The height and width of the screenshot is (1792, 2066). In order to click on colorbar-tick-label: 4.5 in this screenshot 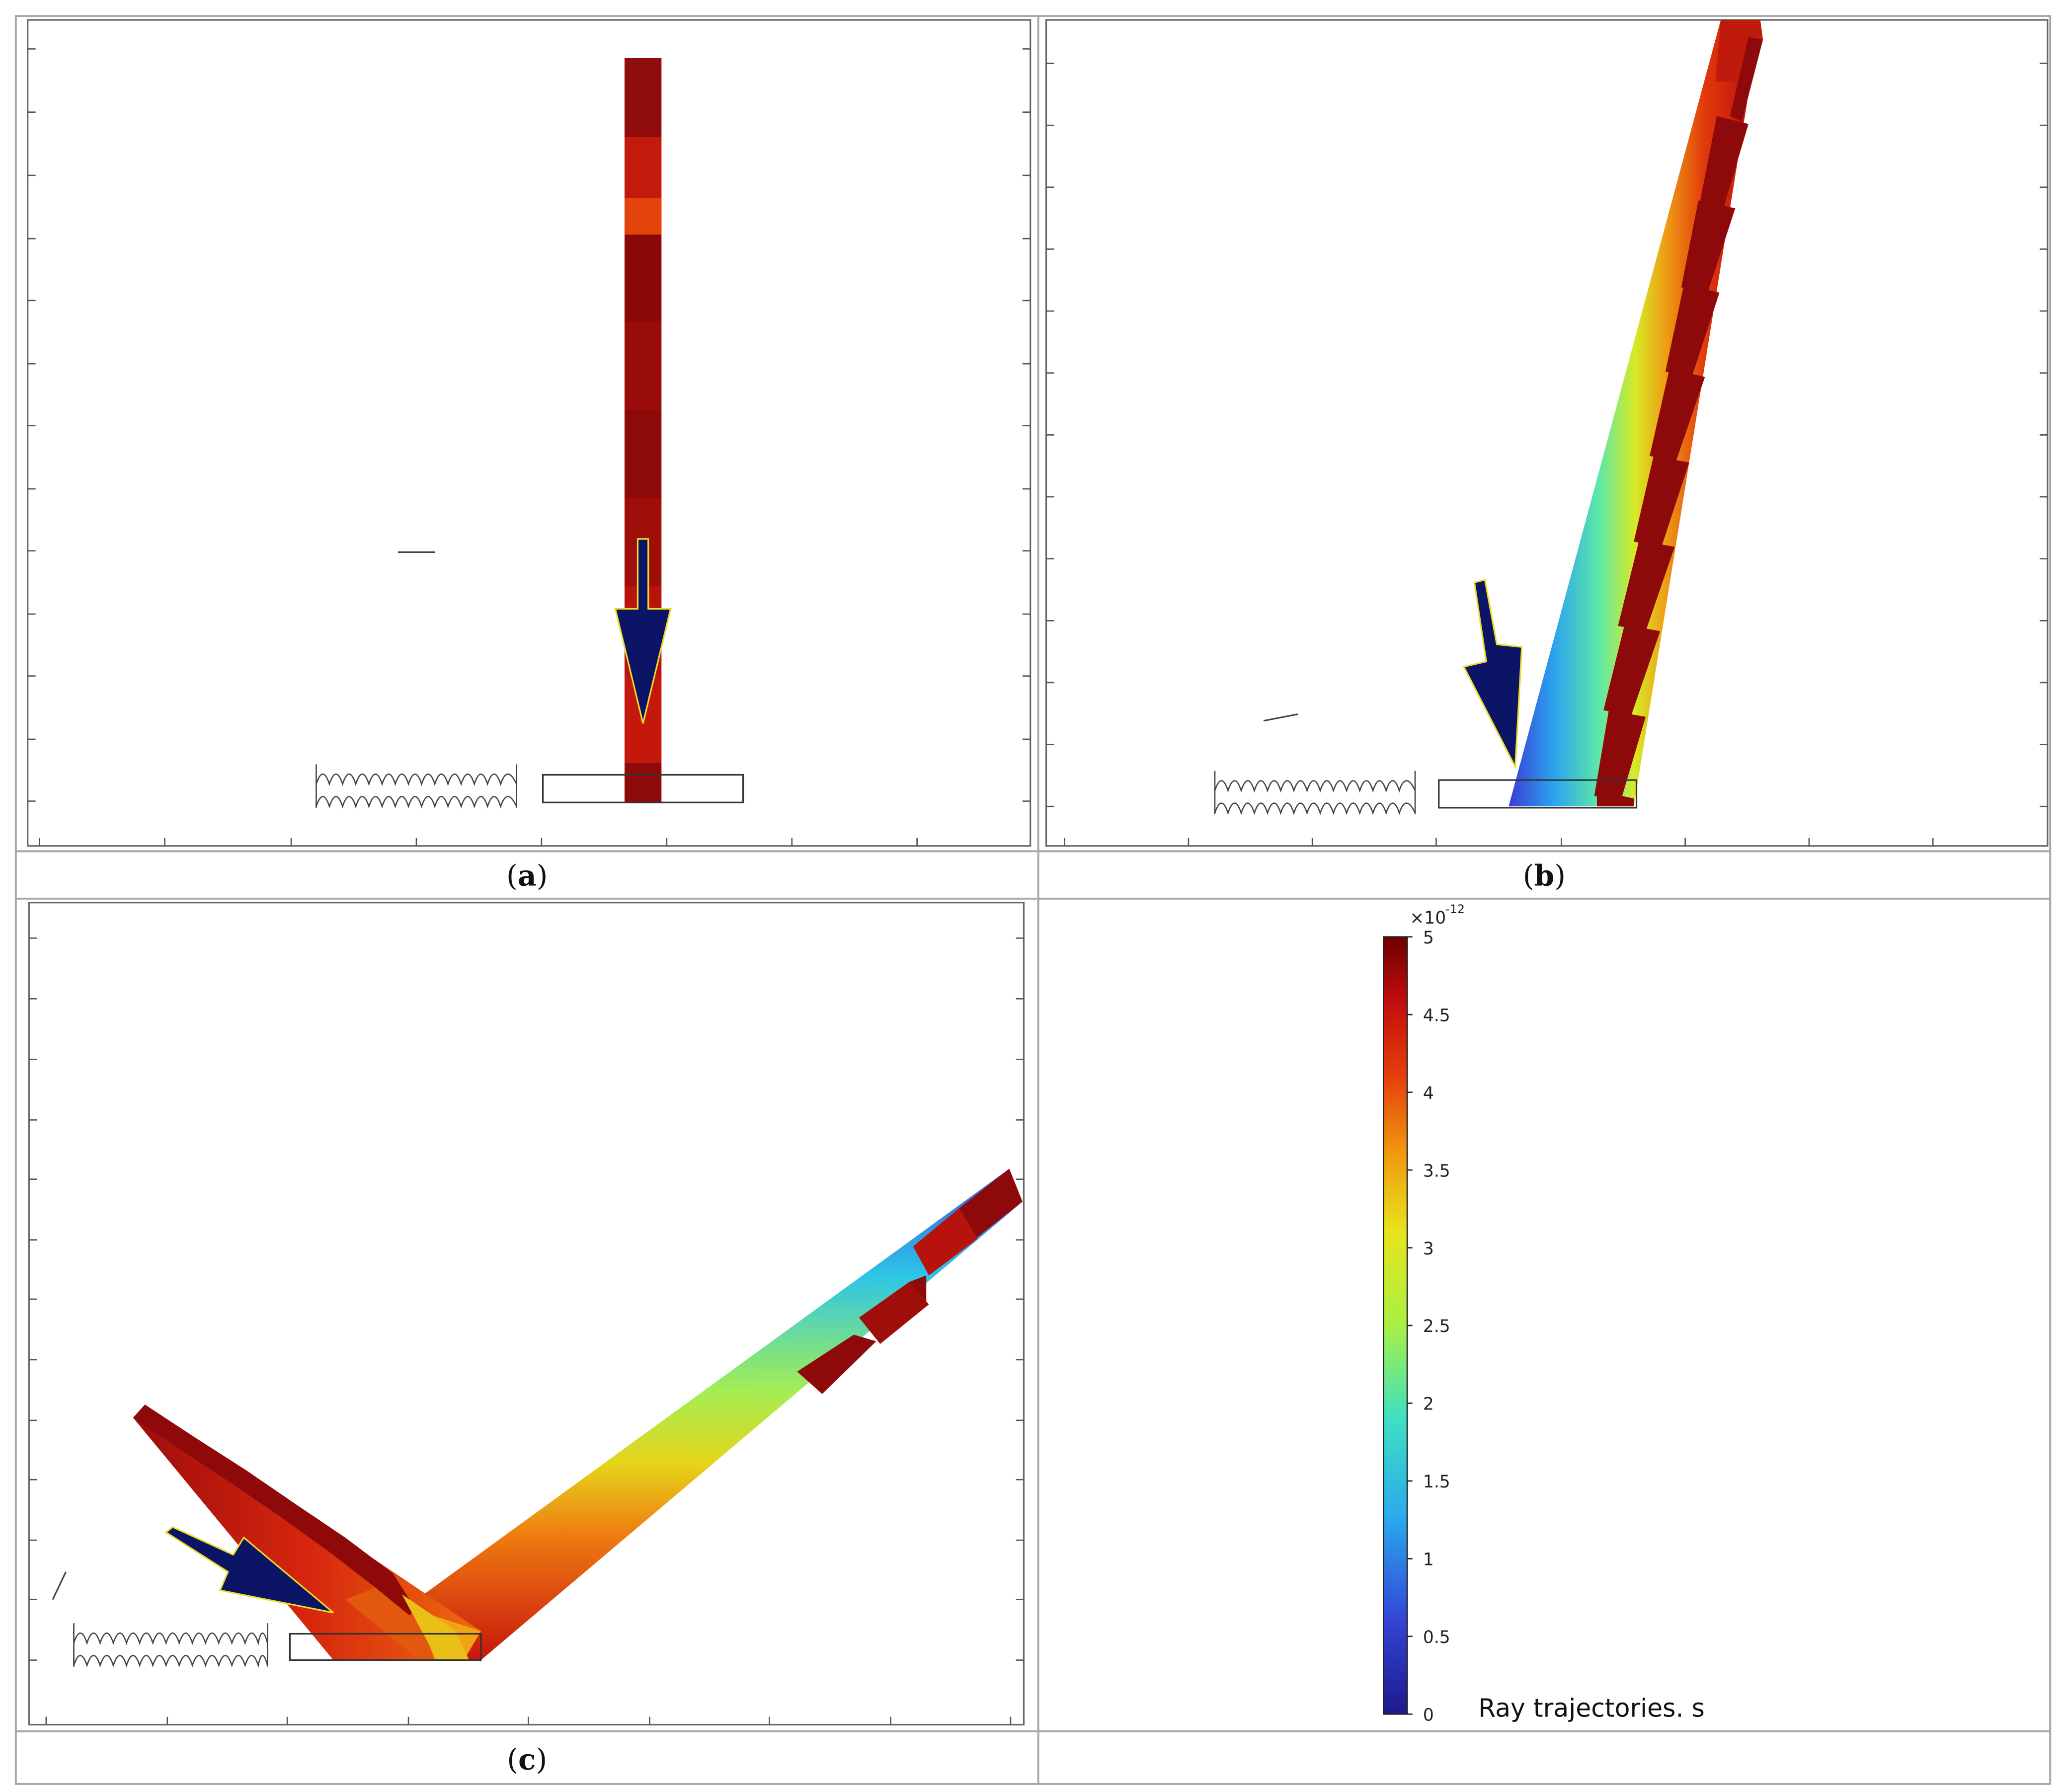, I will do `click(1436, 1015)`.